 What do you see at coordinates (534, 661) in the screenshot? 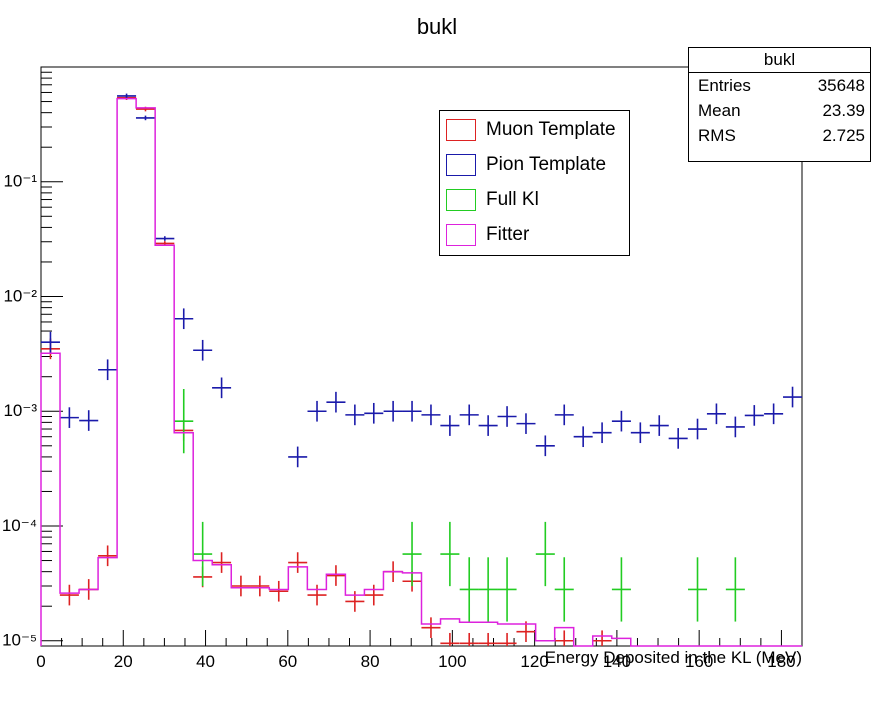
I see `x-tick-label: 120` at bounding box center [534, 661].